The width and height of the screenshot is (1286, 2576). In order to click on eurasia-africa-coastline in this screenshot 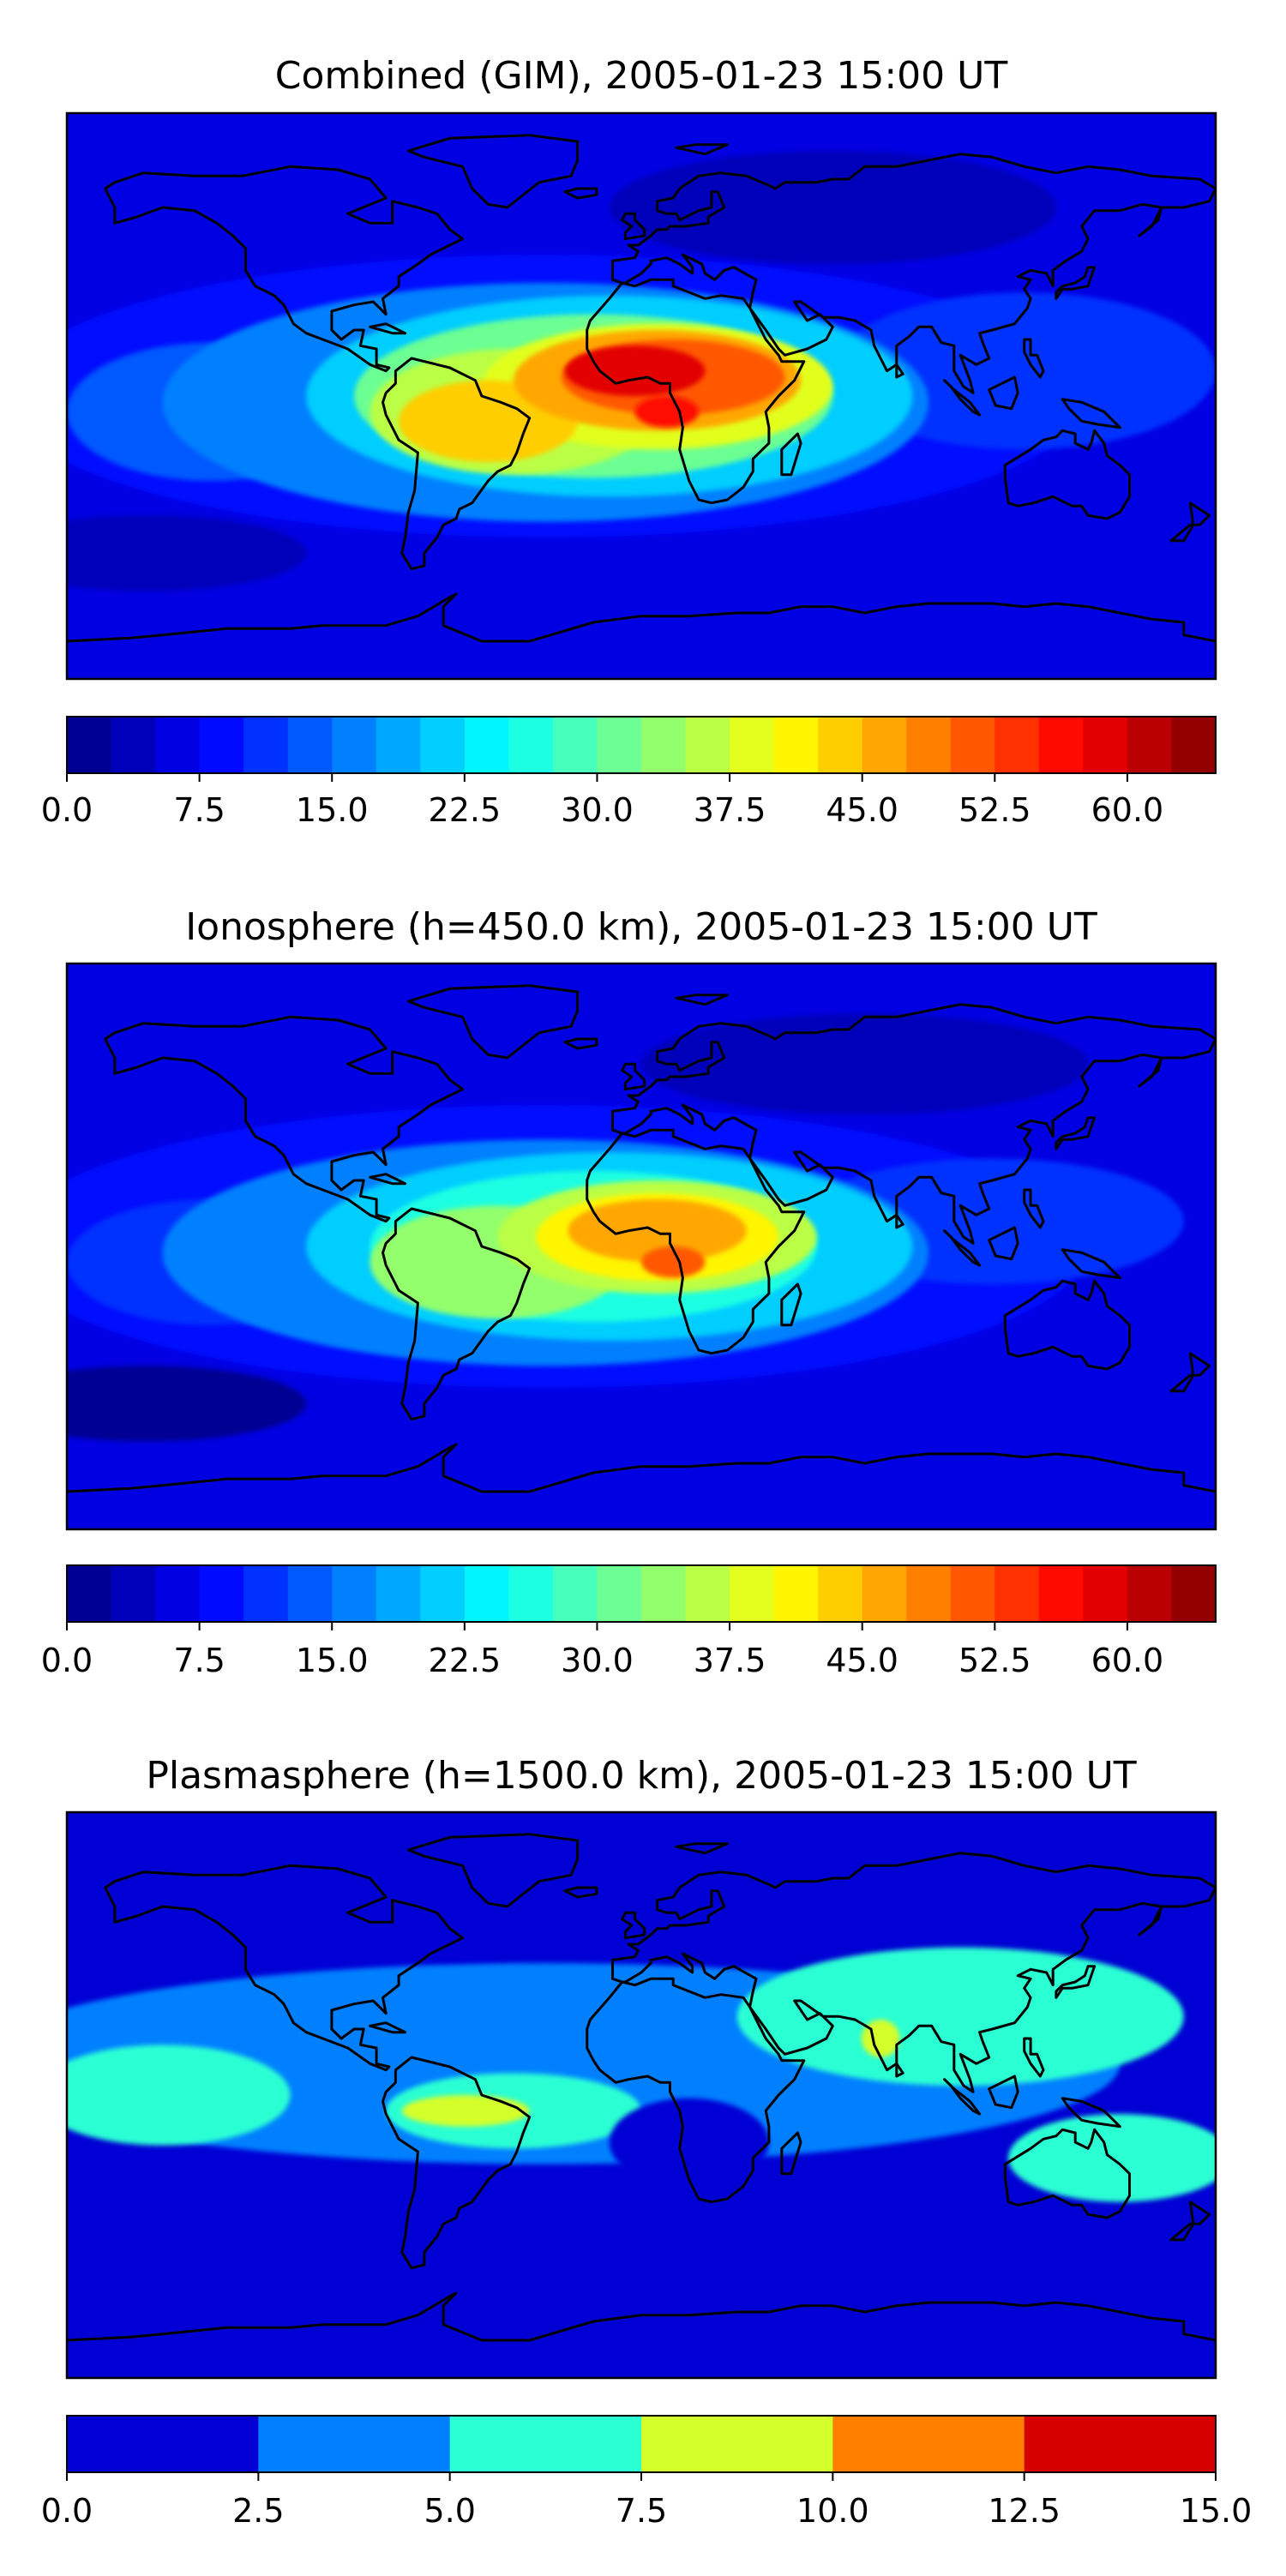, I will do `click(901, 329)`.